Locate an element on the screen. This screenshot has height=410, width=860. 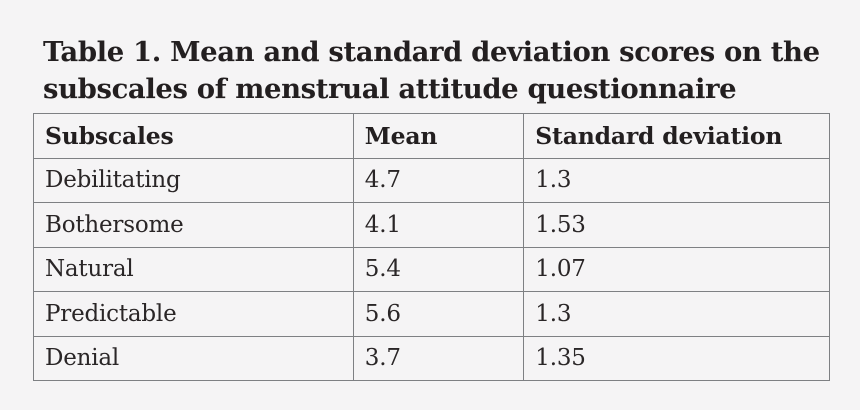
cell-standard-deviation: 1.07 is located at coordinates (676, 269).